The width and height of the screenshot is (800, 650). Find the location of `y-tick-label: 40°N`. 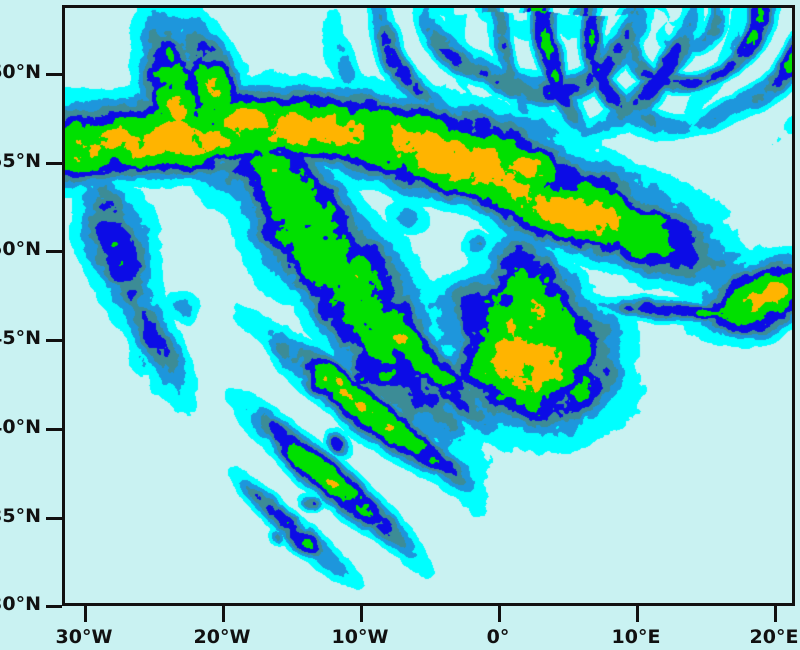

y-tick-label: 40°N is located at coordinates (20, 427).